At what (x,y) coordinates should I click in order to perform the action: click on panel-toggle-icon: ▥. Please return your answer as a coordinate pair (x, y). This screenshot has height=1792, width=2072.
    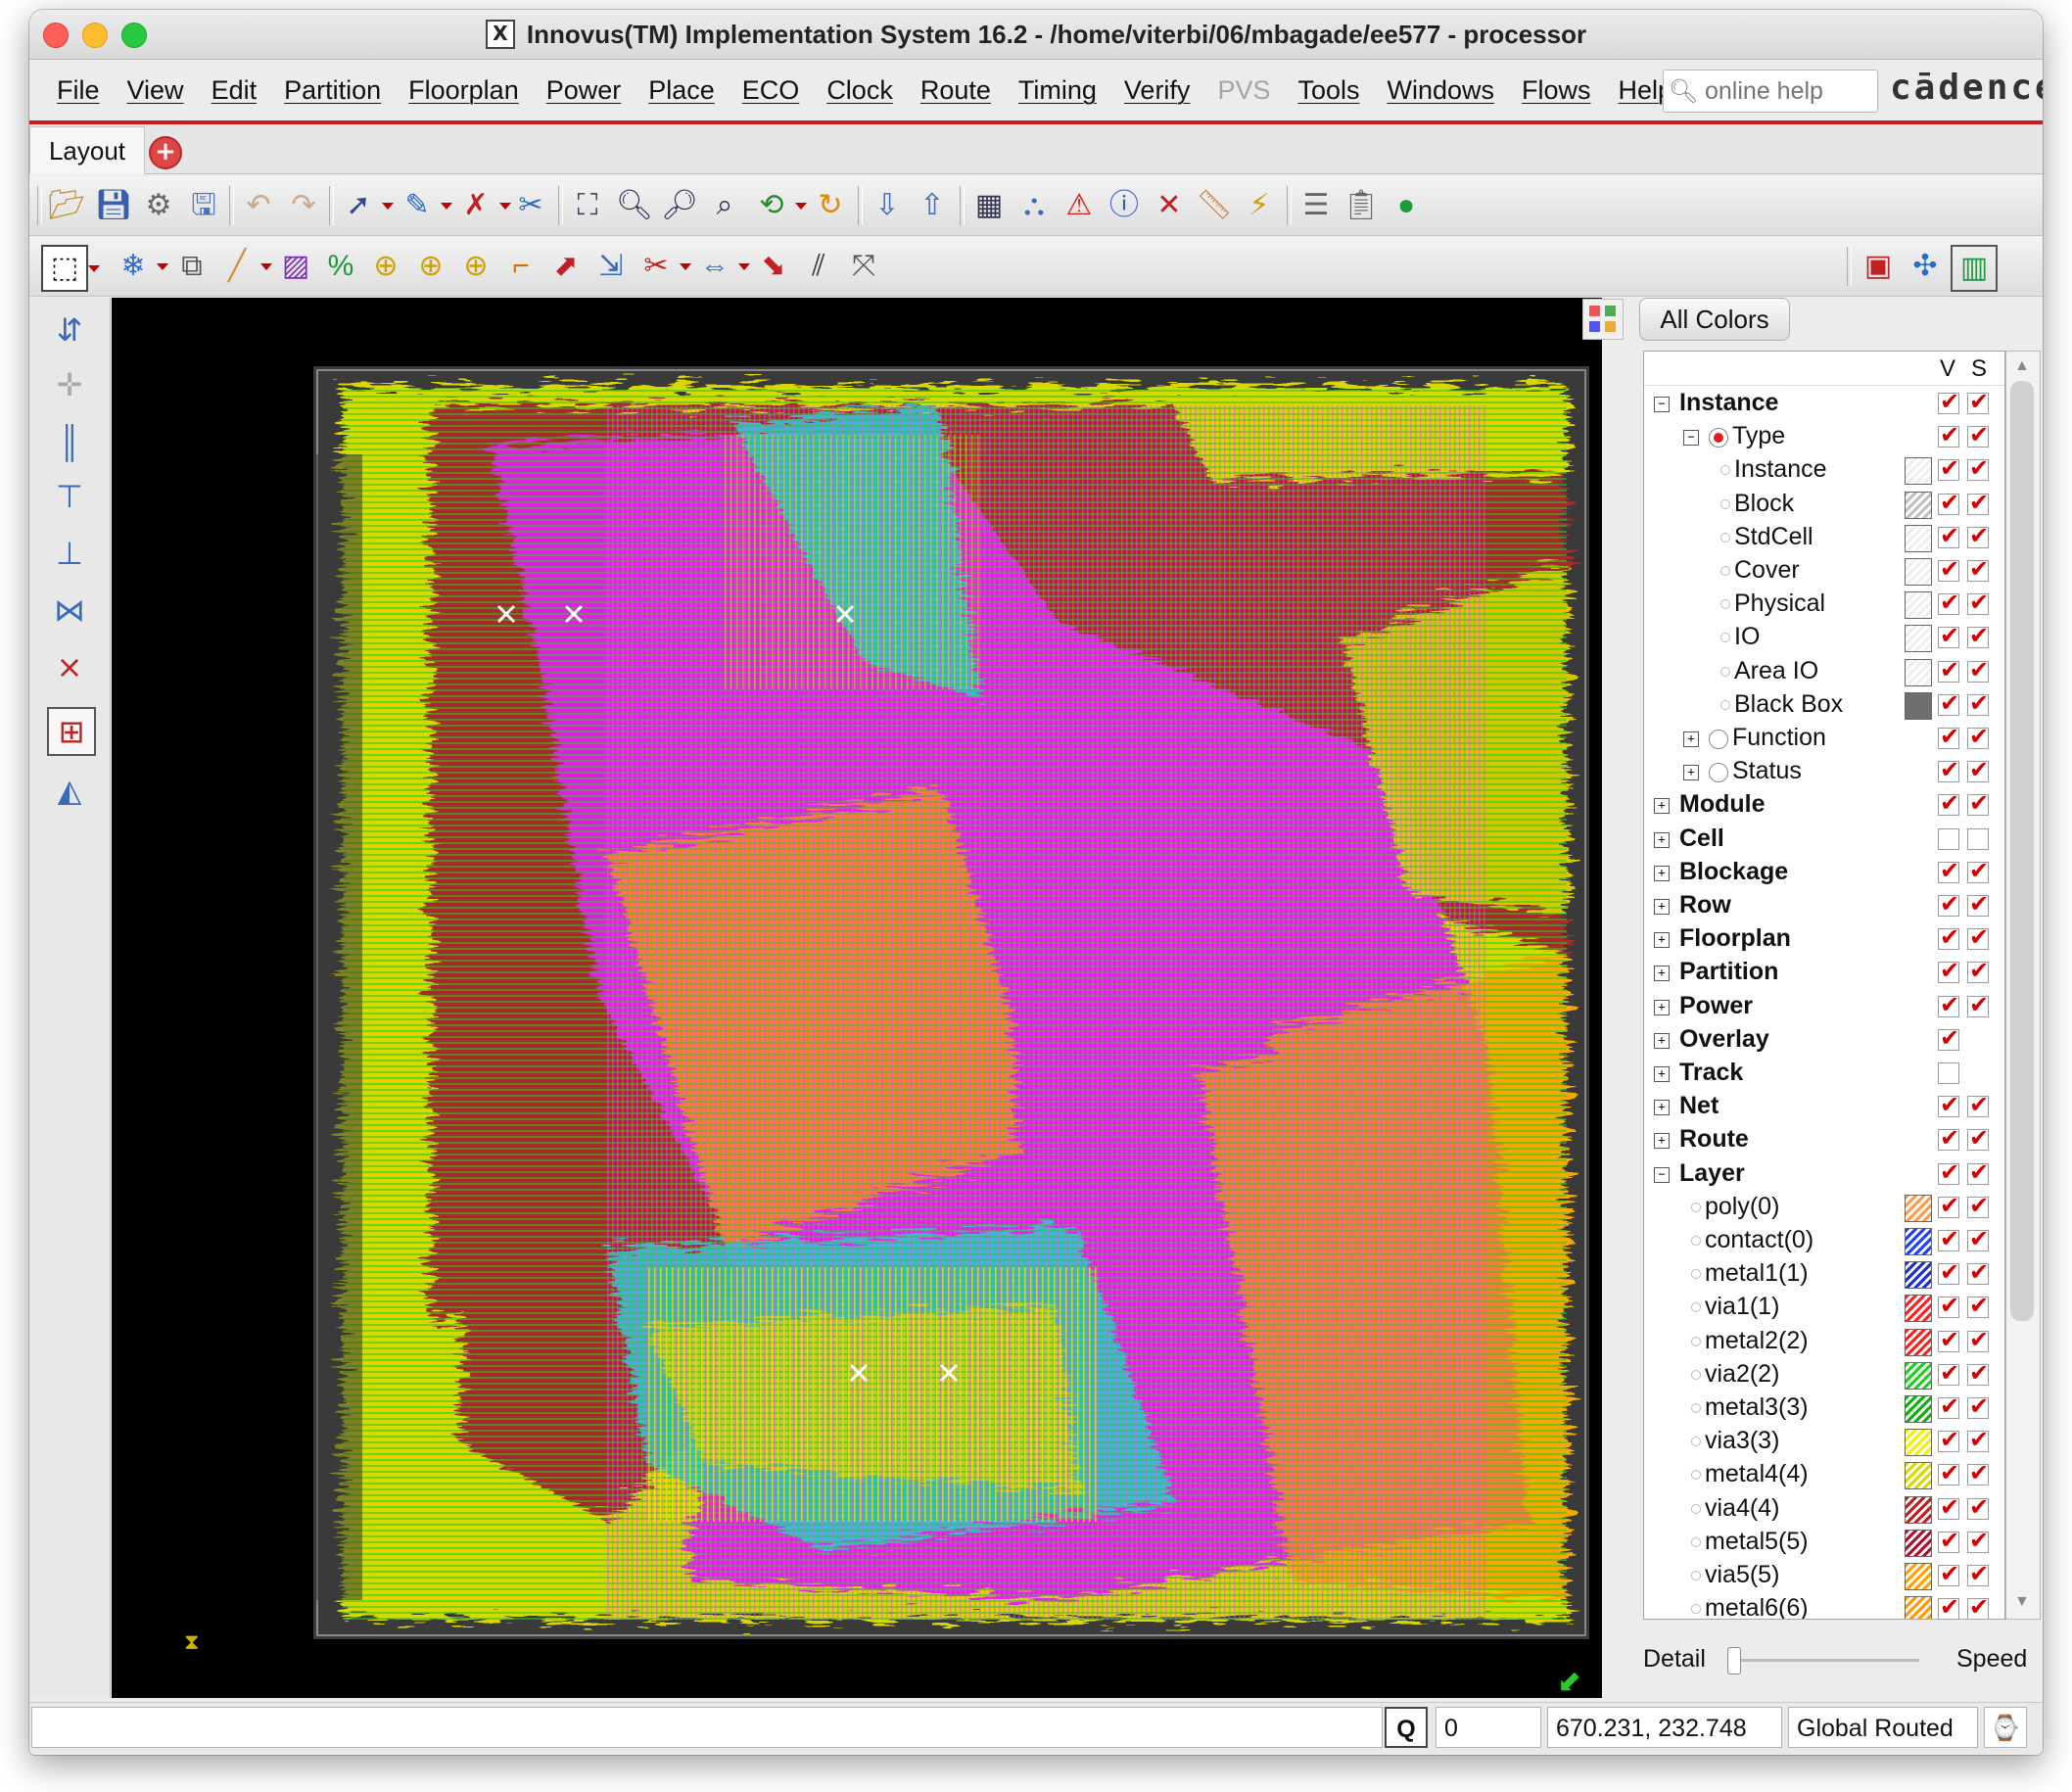
    Looking at the image, I should click on (1975, 268).